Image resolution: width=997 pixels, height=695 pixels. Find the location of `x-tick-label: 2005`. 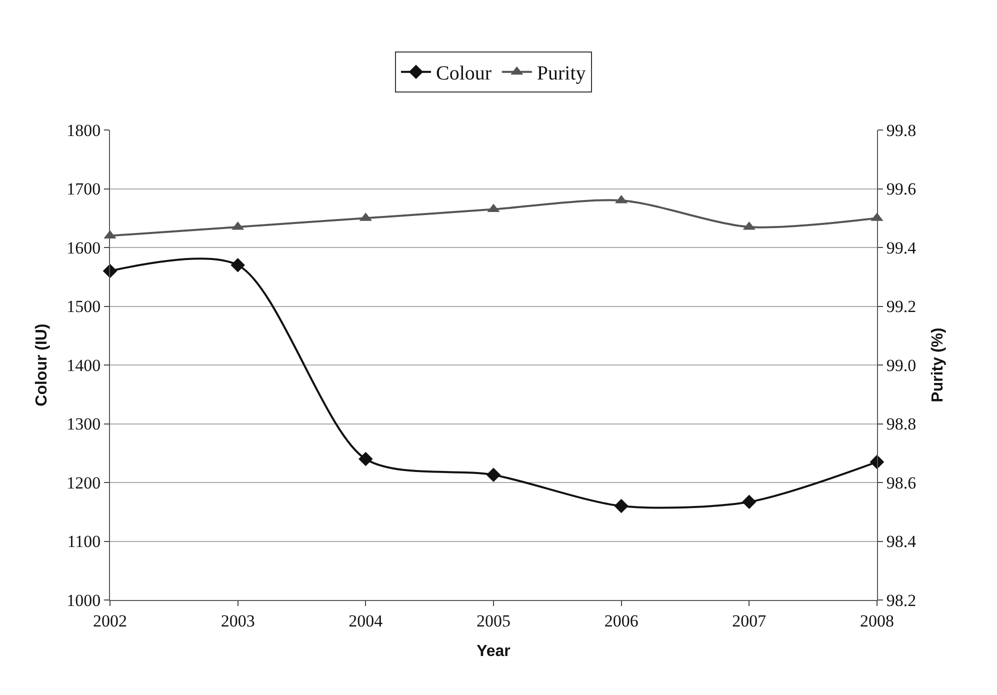

x-tick-label: 2005 is located at coordinates (493, 620).